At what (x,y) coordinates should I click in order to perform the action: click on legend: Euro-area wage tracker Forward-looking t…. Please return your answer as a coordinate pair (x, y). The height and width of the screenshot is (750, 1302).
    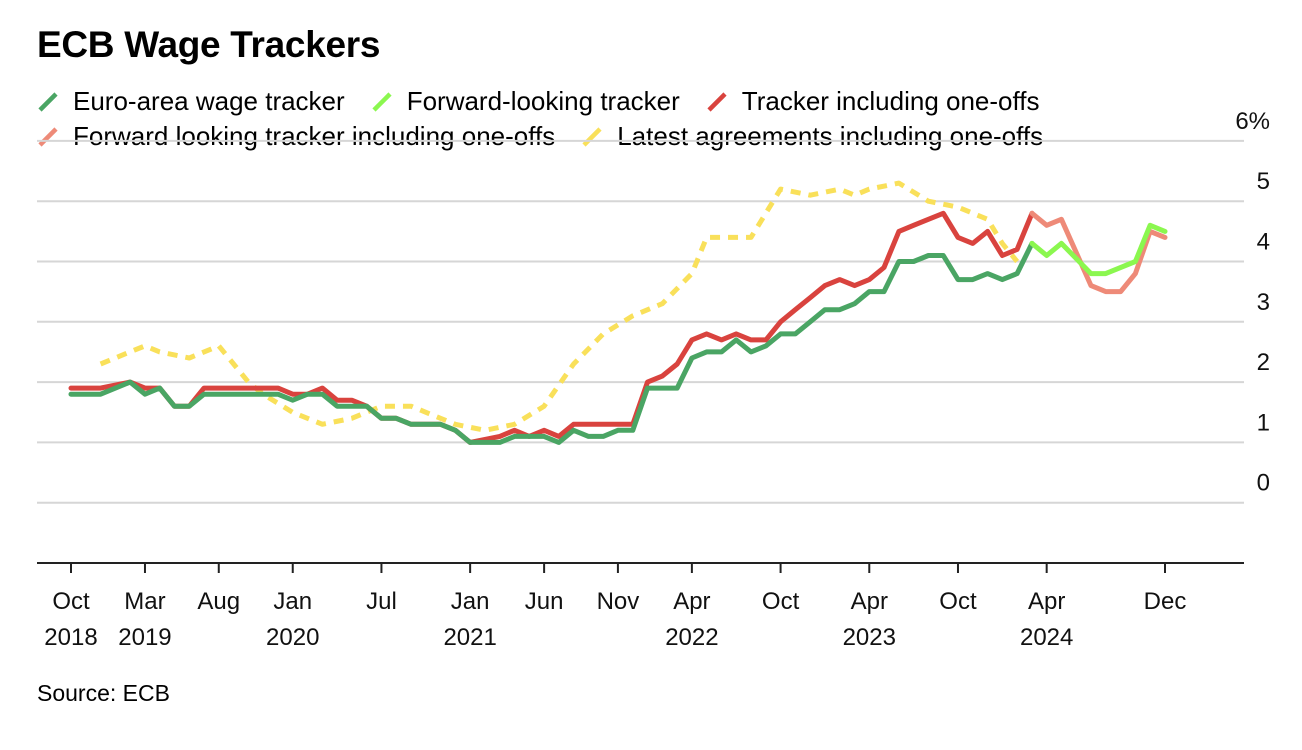
    Looking at the image, I should click on (657, 119).